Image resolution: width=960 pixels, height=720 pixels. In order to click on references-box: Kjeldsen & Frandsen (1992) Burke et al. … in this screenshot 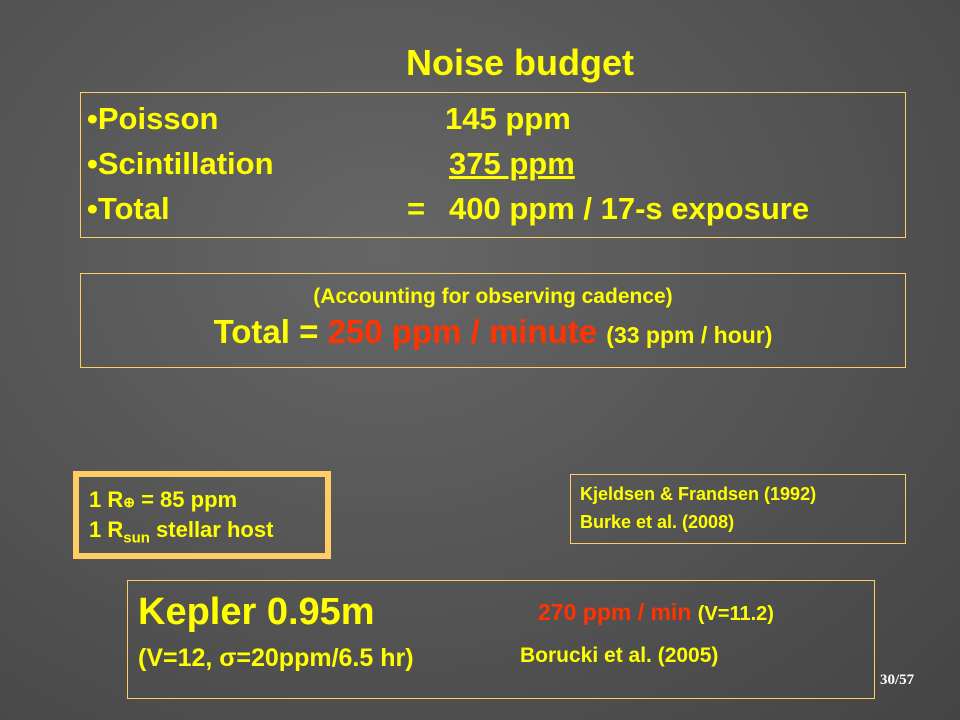, I will do `click(738, 509)`.